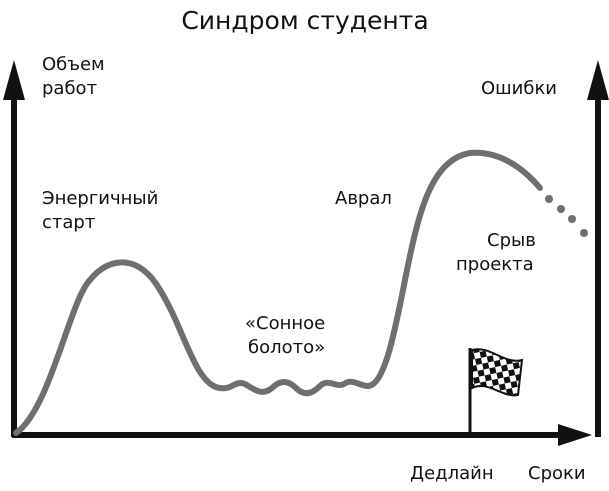 The image size is (609, 491). I want to click on title: Синдром студента, so click(304, 20).